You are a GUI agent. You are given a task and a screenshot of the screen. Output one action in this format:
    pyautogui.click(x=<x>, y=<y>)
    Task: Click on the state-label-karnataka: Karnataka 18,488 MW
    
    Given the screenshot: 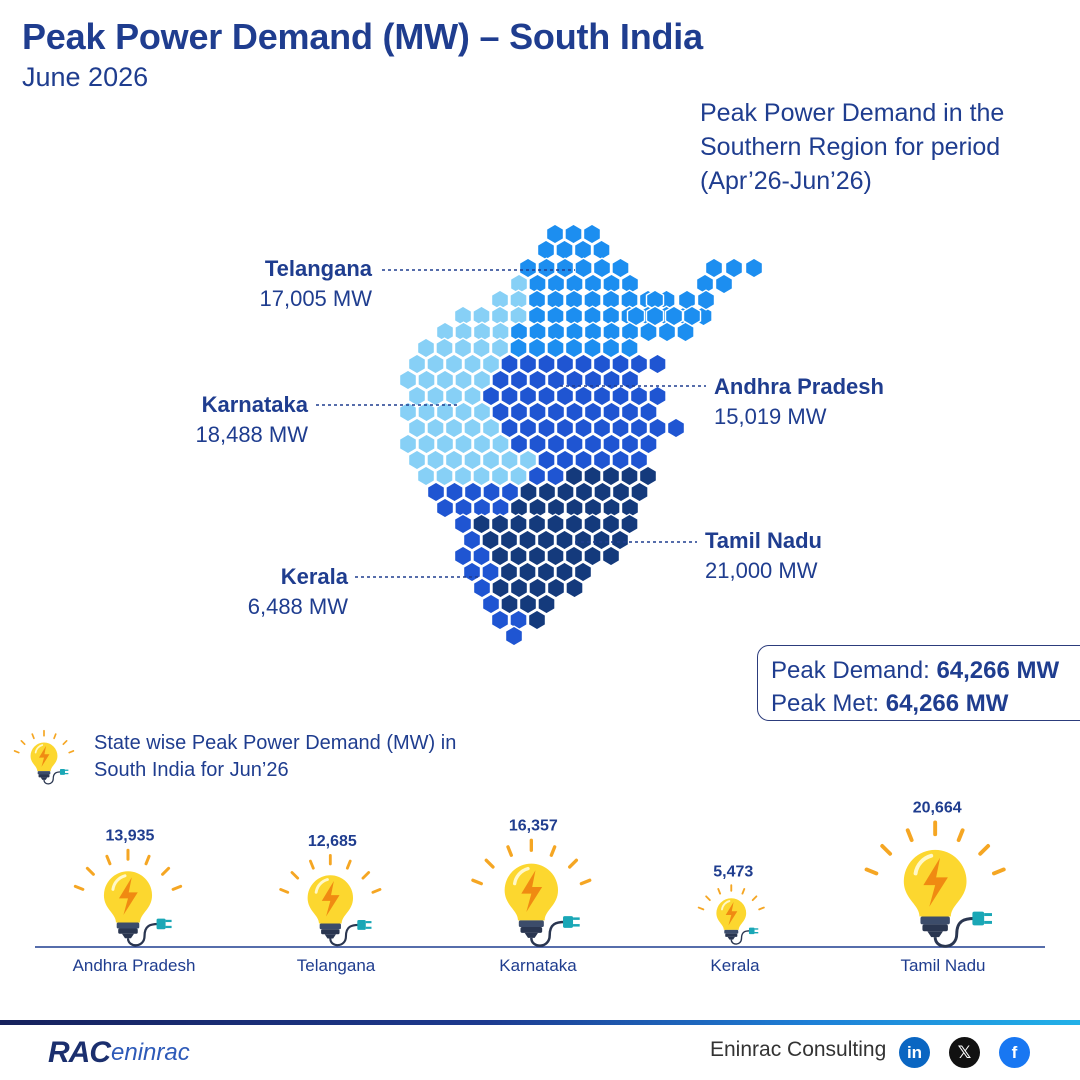 What is the action you would take?
    pyautogui.click(x=217, y=420)
    